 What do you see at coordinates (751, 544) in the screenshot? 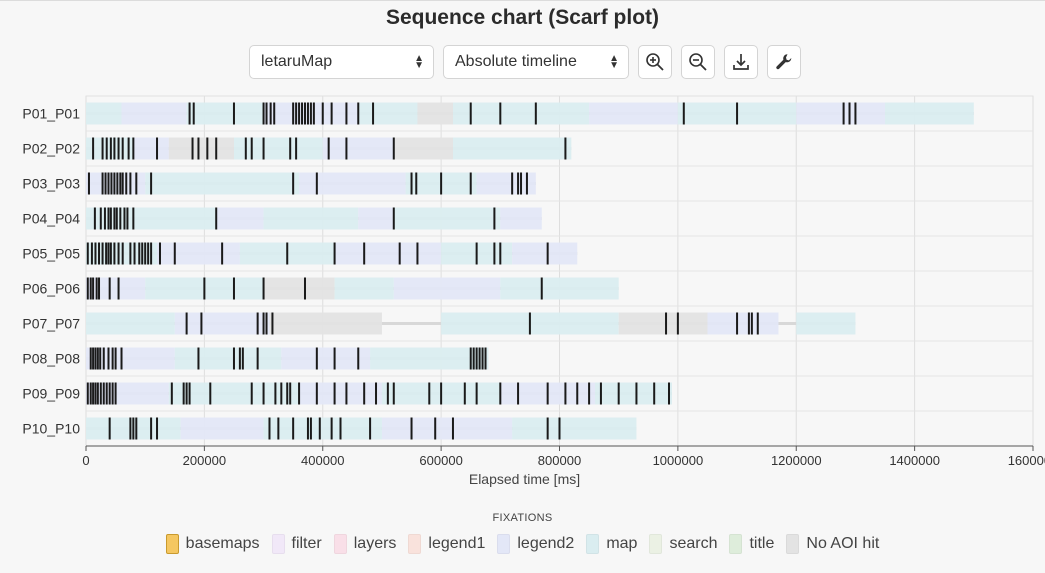
I see `legend-item: title` at bounding box center [751, 544].